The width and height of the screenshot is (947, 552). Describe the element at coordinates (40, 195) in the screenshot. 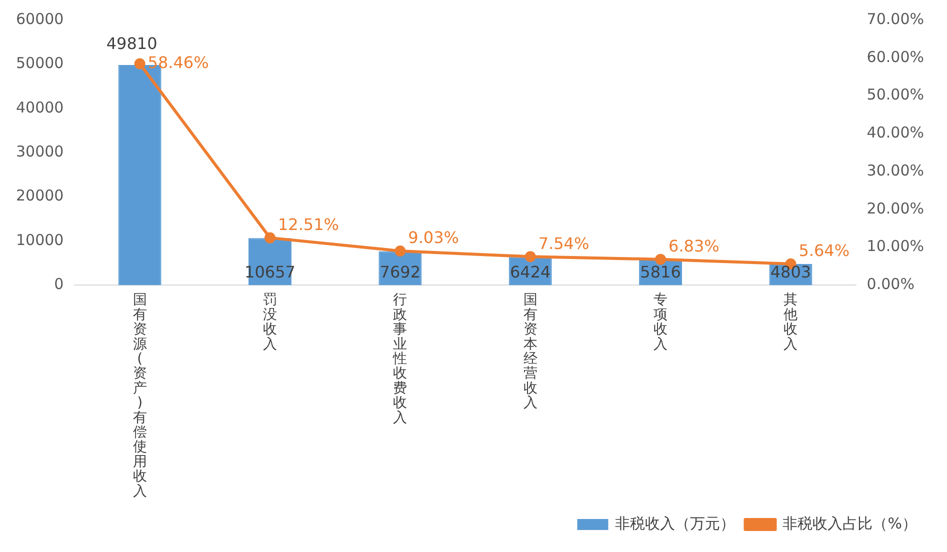

I see `y-tick-label: 20000` at that location.